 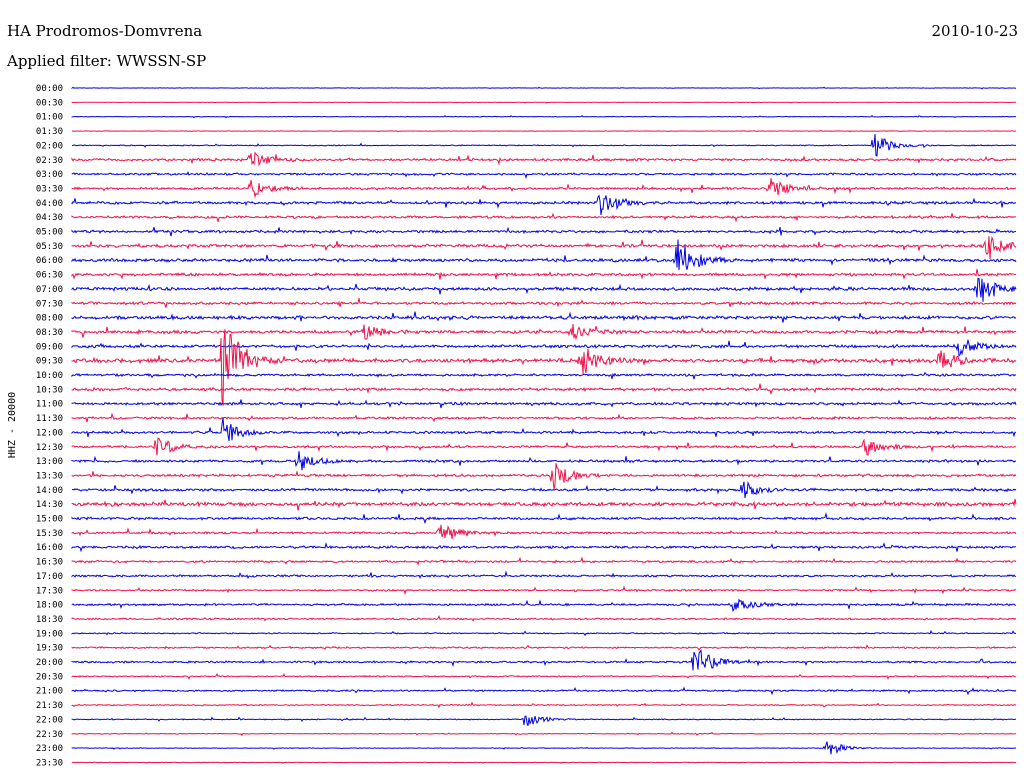 What do you see at coordinates (49, 735) in the screenshot?
I see `row-time-label: 22:30` at bounding box center [49, 735].